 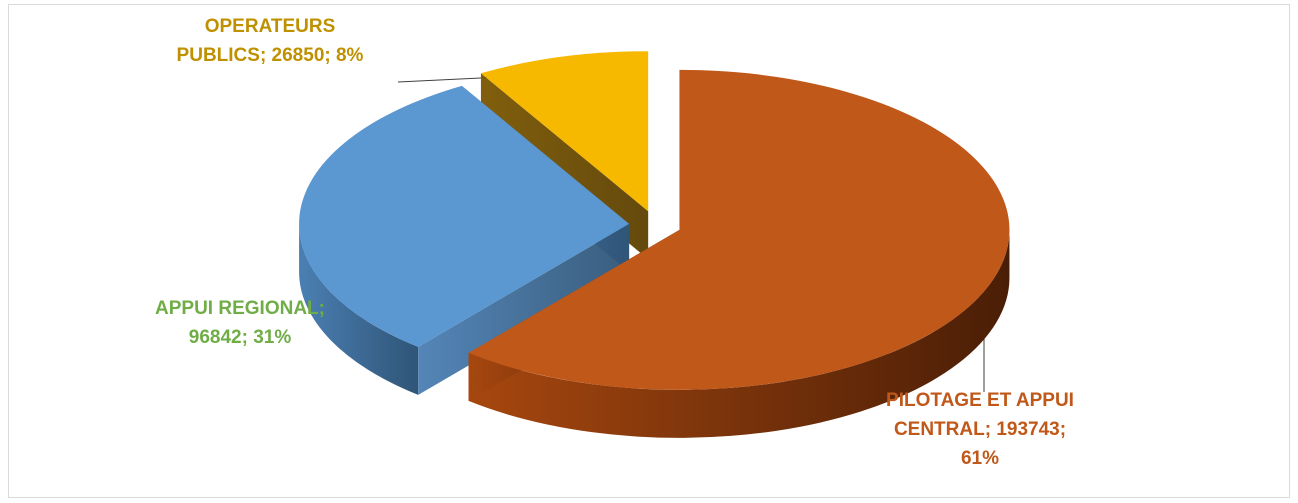 I want to click on label-line: CENTRAL; 193743;, so click(x=980, y=429).